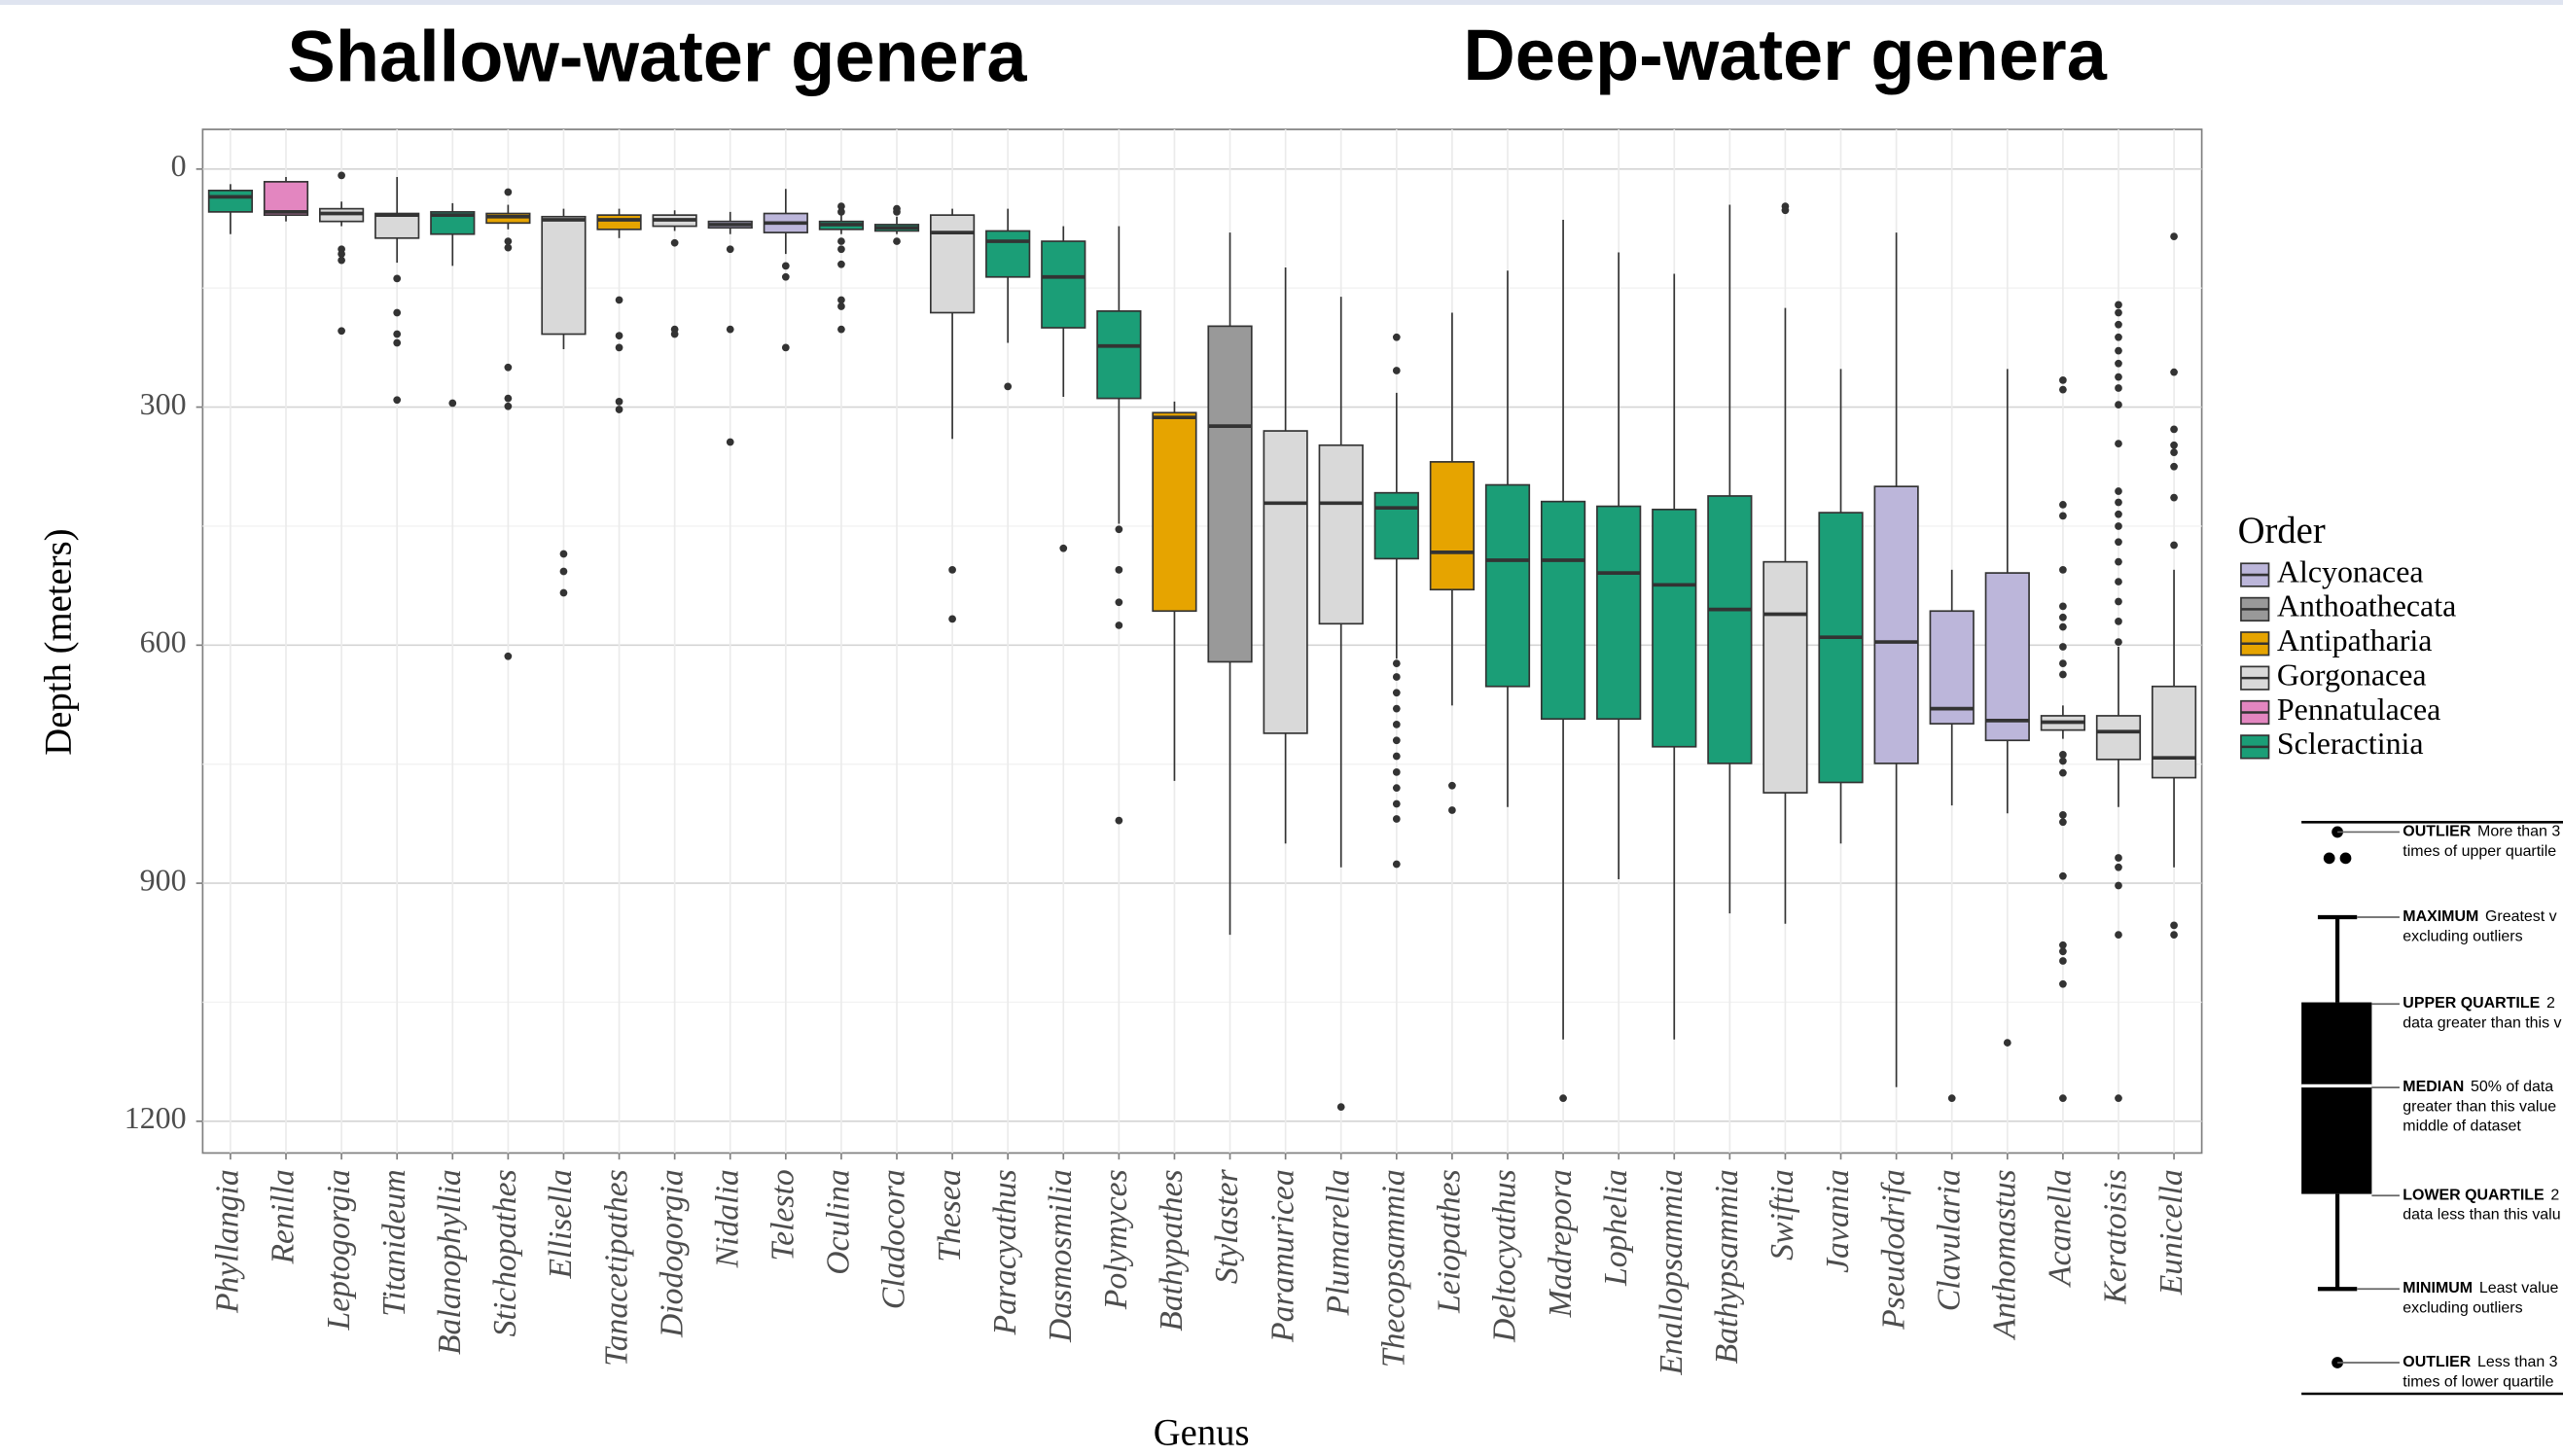 This screenshot has height=1456, width=2563. What do you see at coordinates (727, 1218) in the screenshot?
I see `x-tick-label: Nidalia` at bounding box center [727, 1218].